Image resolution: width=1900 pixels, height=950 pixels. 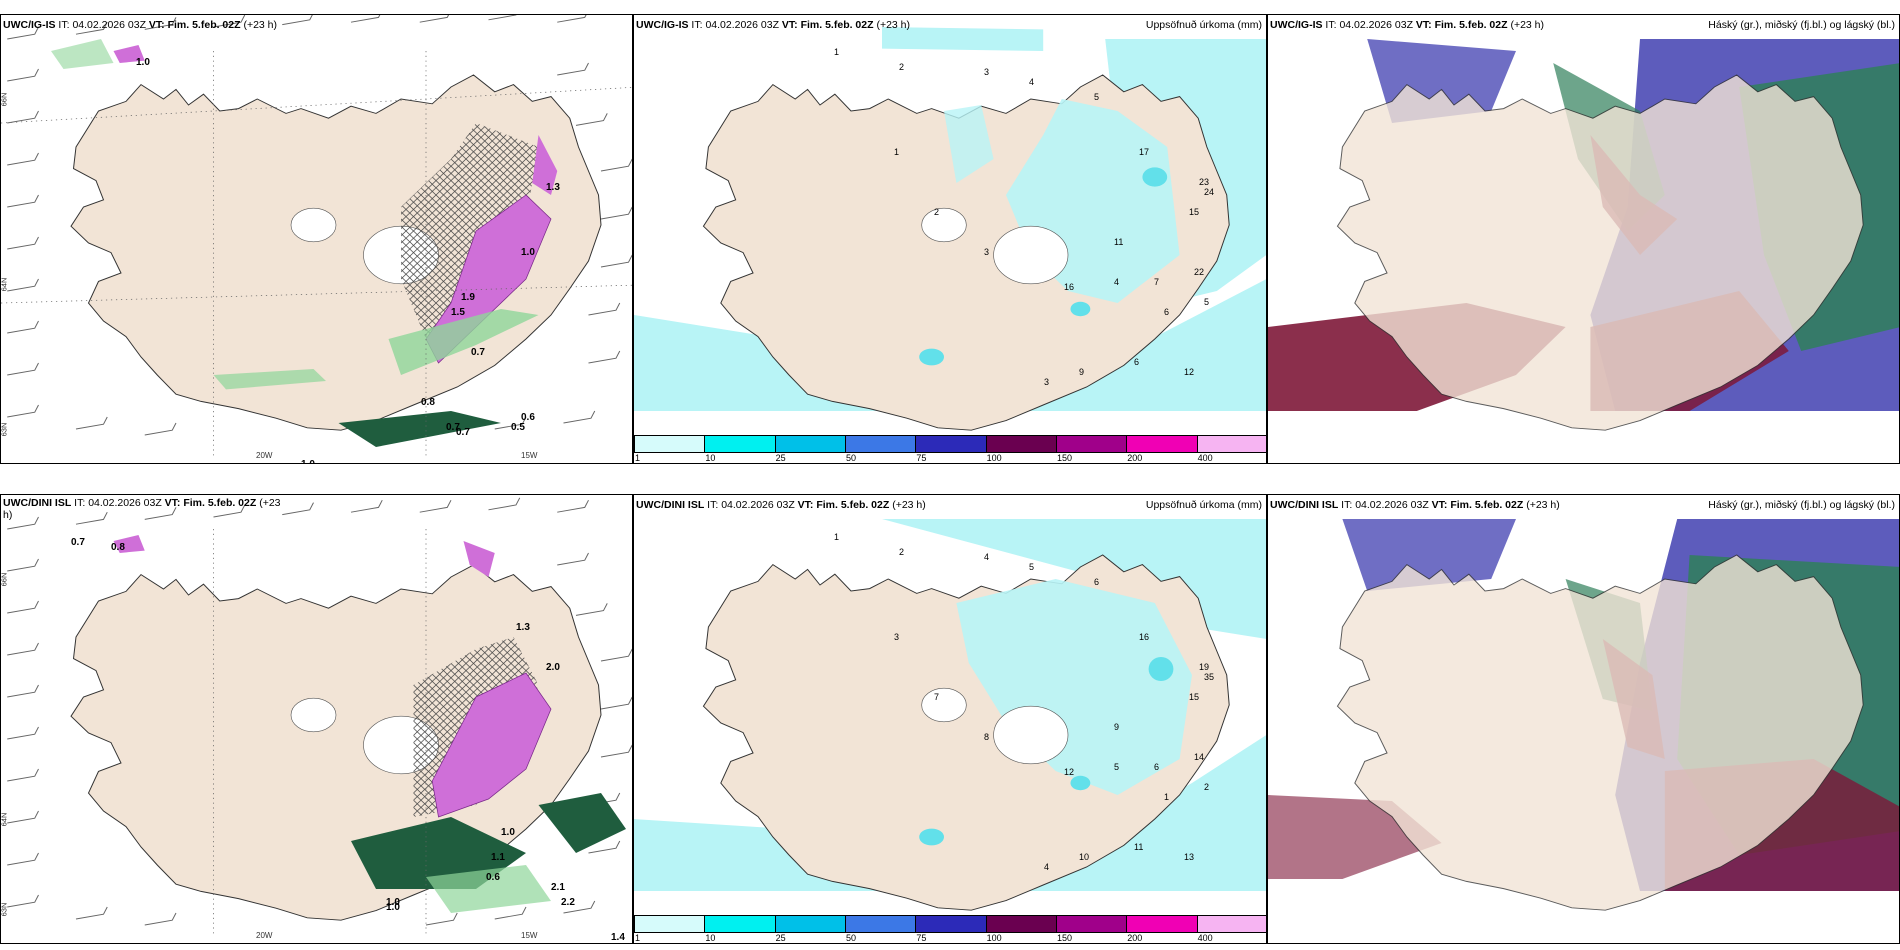 I want to click on lon-label: 15W, so click(x=529, y=455).